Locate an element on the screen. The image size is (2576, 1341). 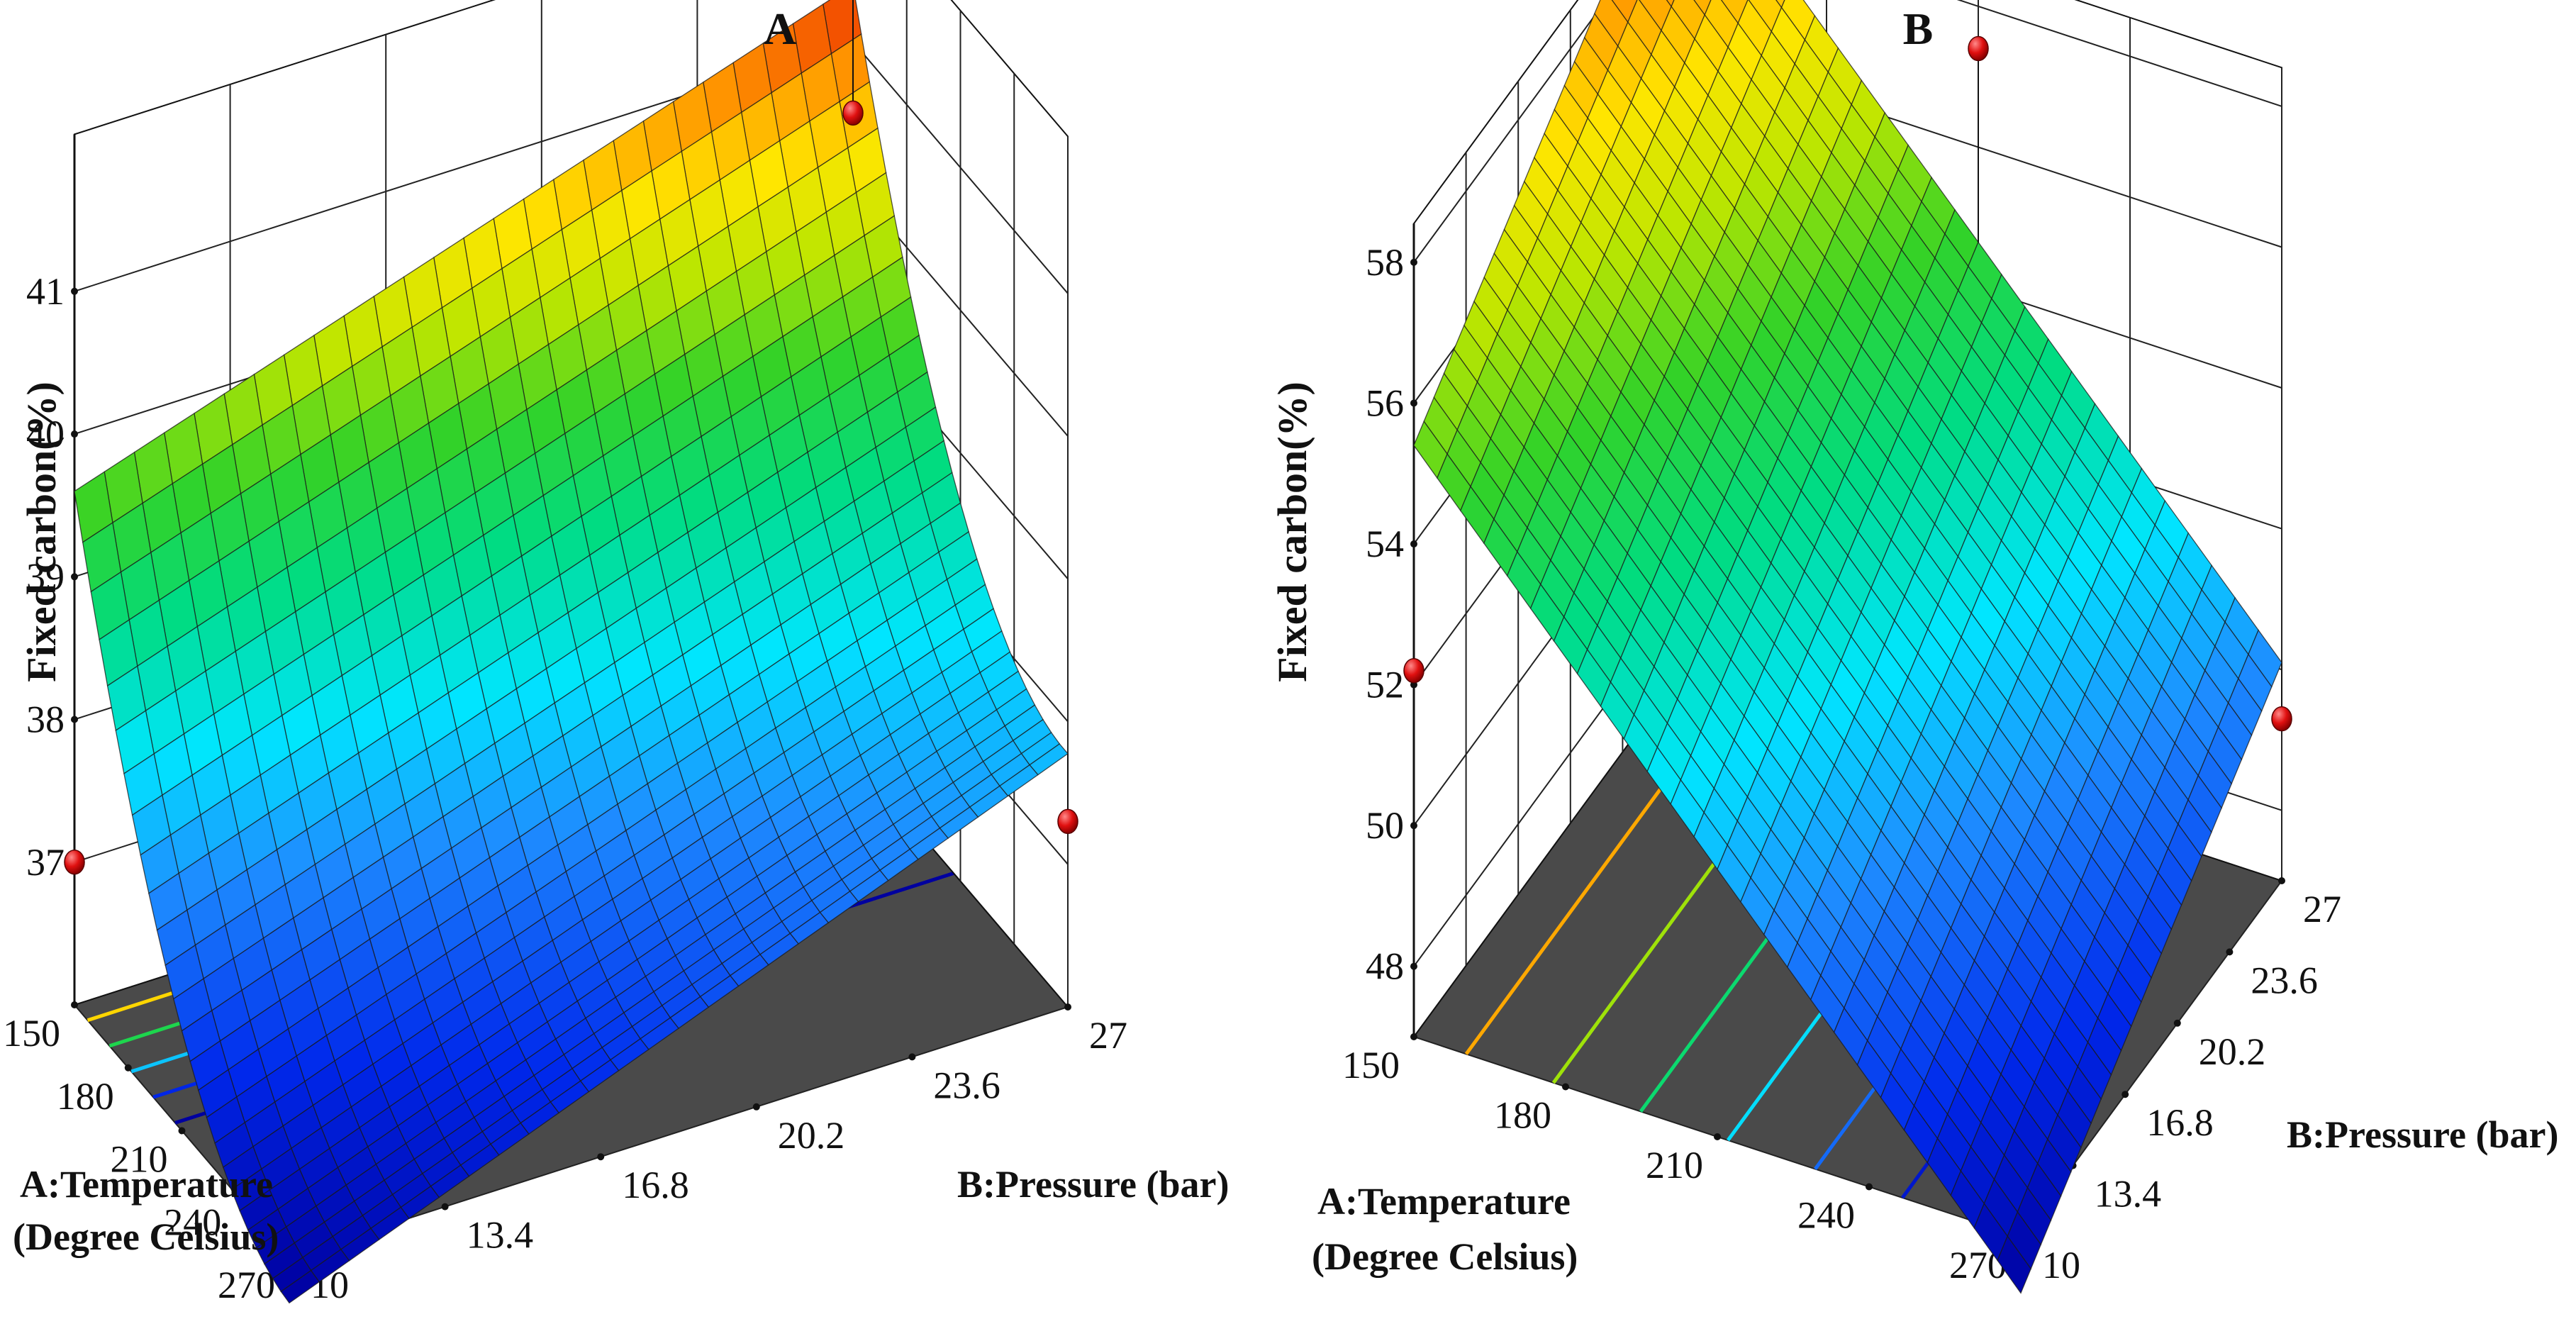
y-tick-label-a: 20.2 is located at coordinates (812, 1135).